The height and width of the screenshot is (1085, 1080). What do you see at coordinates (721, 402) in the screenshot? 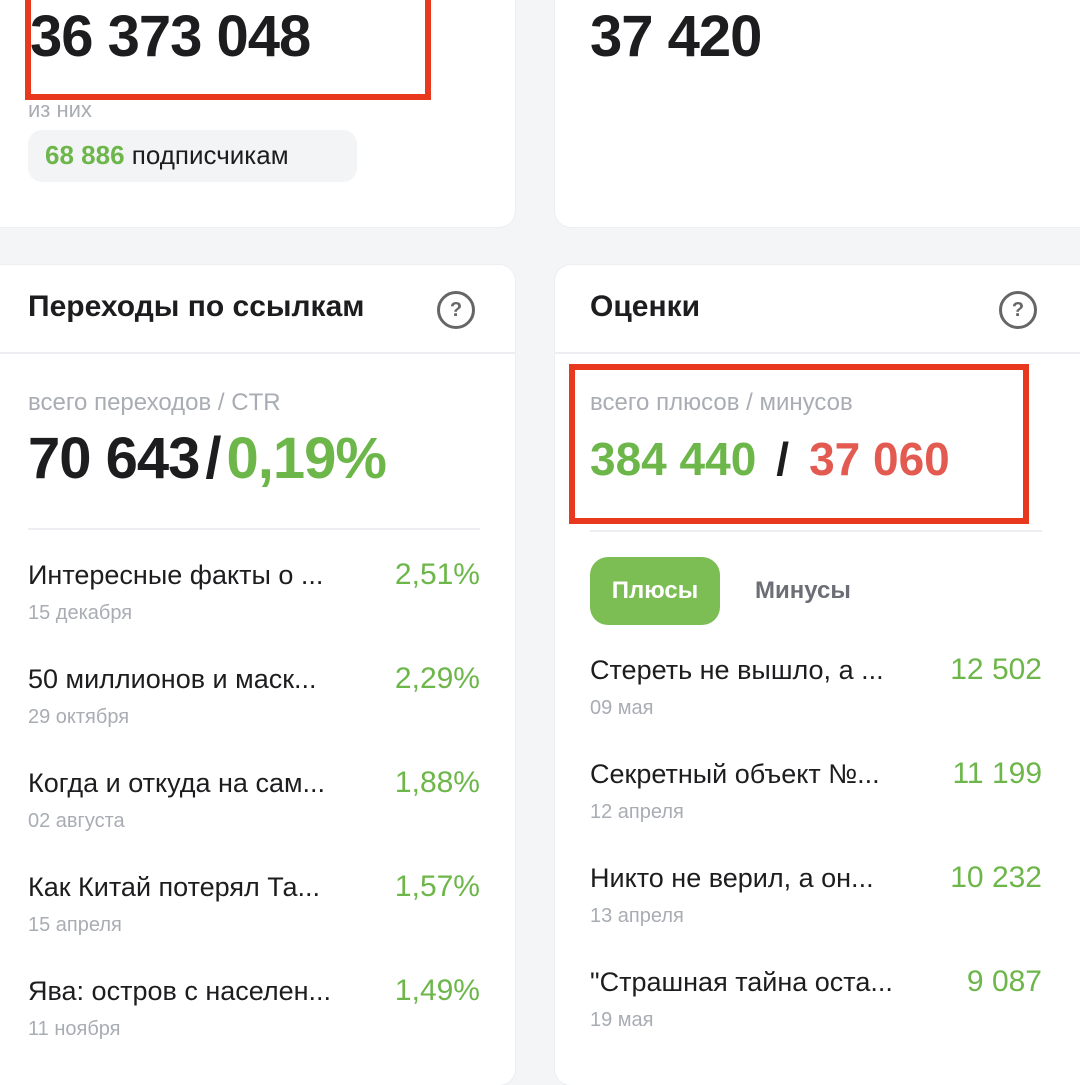
I see `summary-label: всего плюсов / минусов` at bounding box center [721, 402].